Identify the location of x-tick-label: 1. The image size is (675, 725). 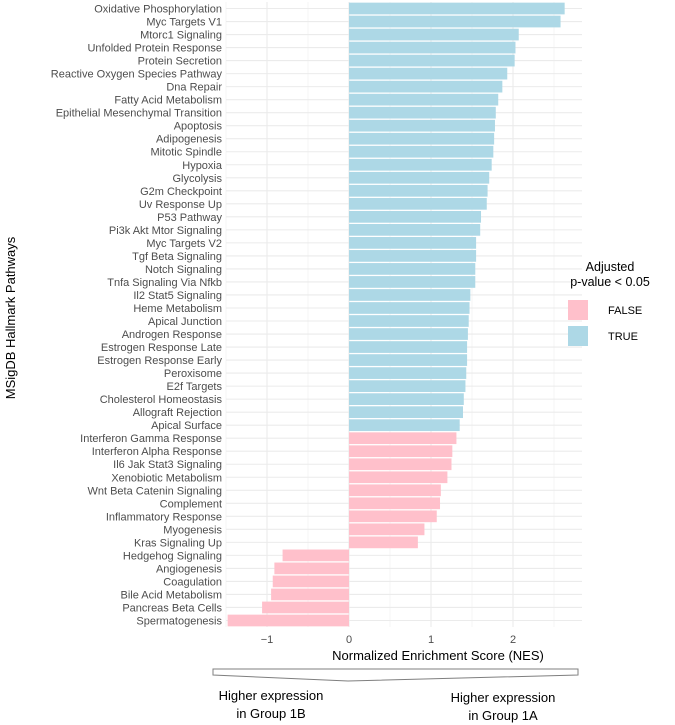
(431, 640).